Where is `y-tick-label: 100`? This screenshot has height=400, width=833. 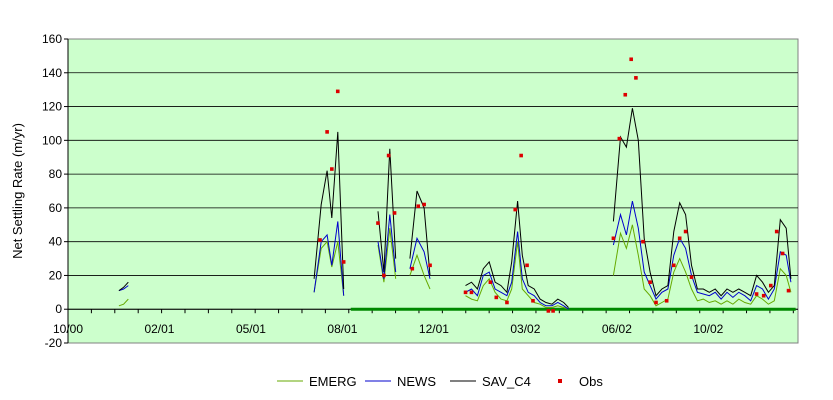 y-tick-label: 100 is located at coordinates (52, 140).